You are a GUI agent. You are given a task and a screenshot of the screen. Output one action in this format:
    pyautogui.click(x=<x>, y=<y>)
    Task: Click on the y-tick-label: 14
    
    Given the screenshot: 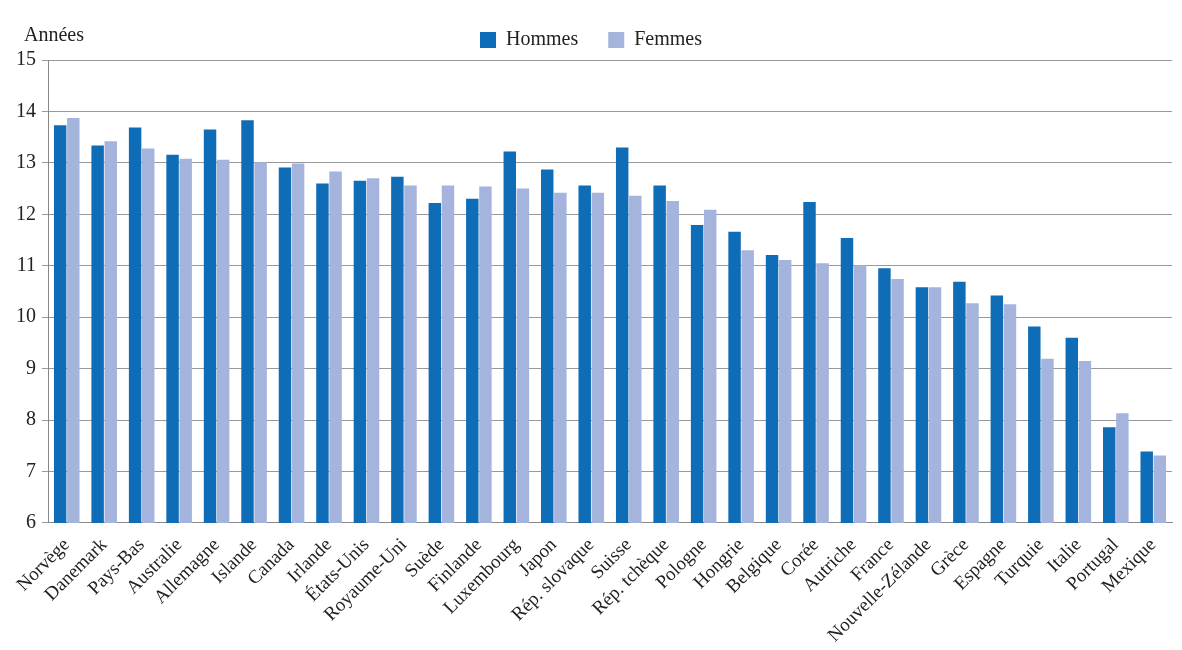 What is the action you would take?
    pyautogui.click(x=26, y=109)
    